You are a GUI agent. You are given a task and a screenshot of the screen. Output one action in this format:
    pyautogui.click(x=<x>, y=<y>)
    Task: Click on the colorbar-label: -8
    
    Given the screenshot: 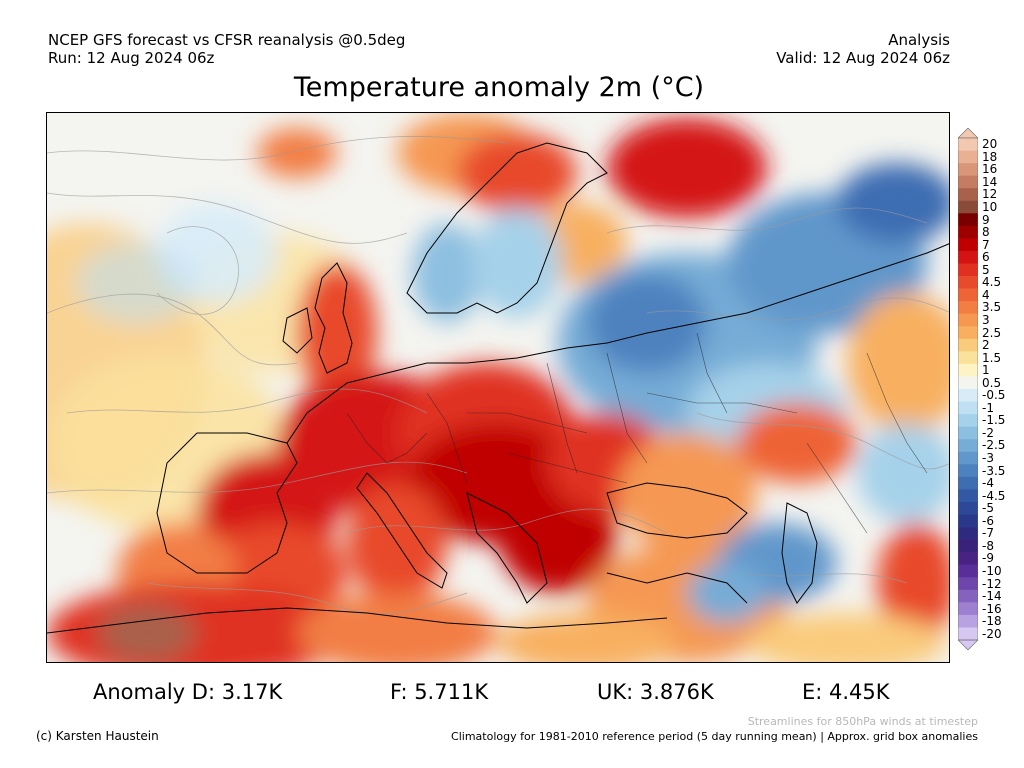 What is the action you would take?
    pyautogui.click(x=988, y=545)
    